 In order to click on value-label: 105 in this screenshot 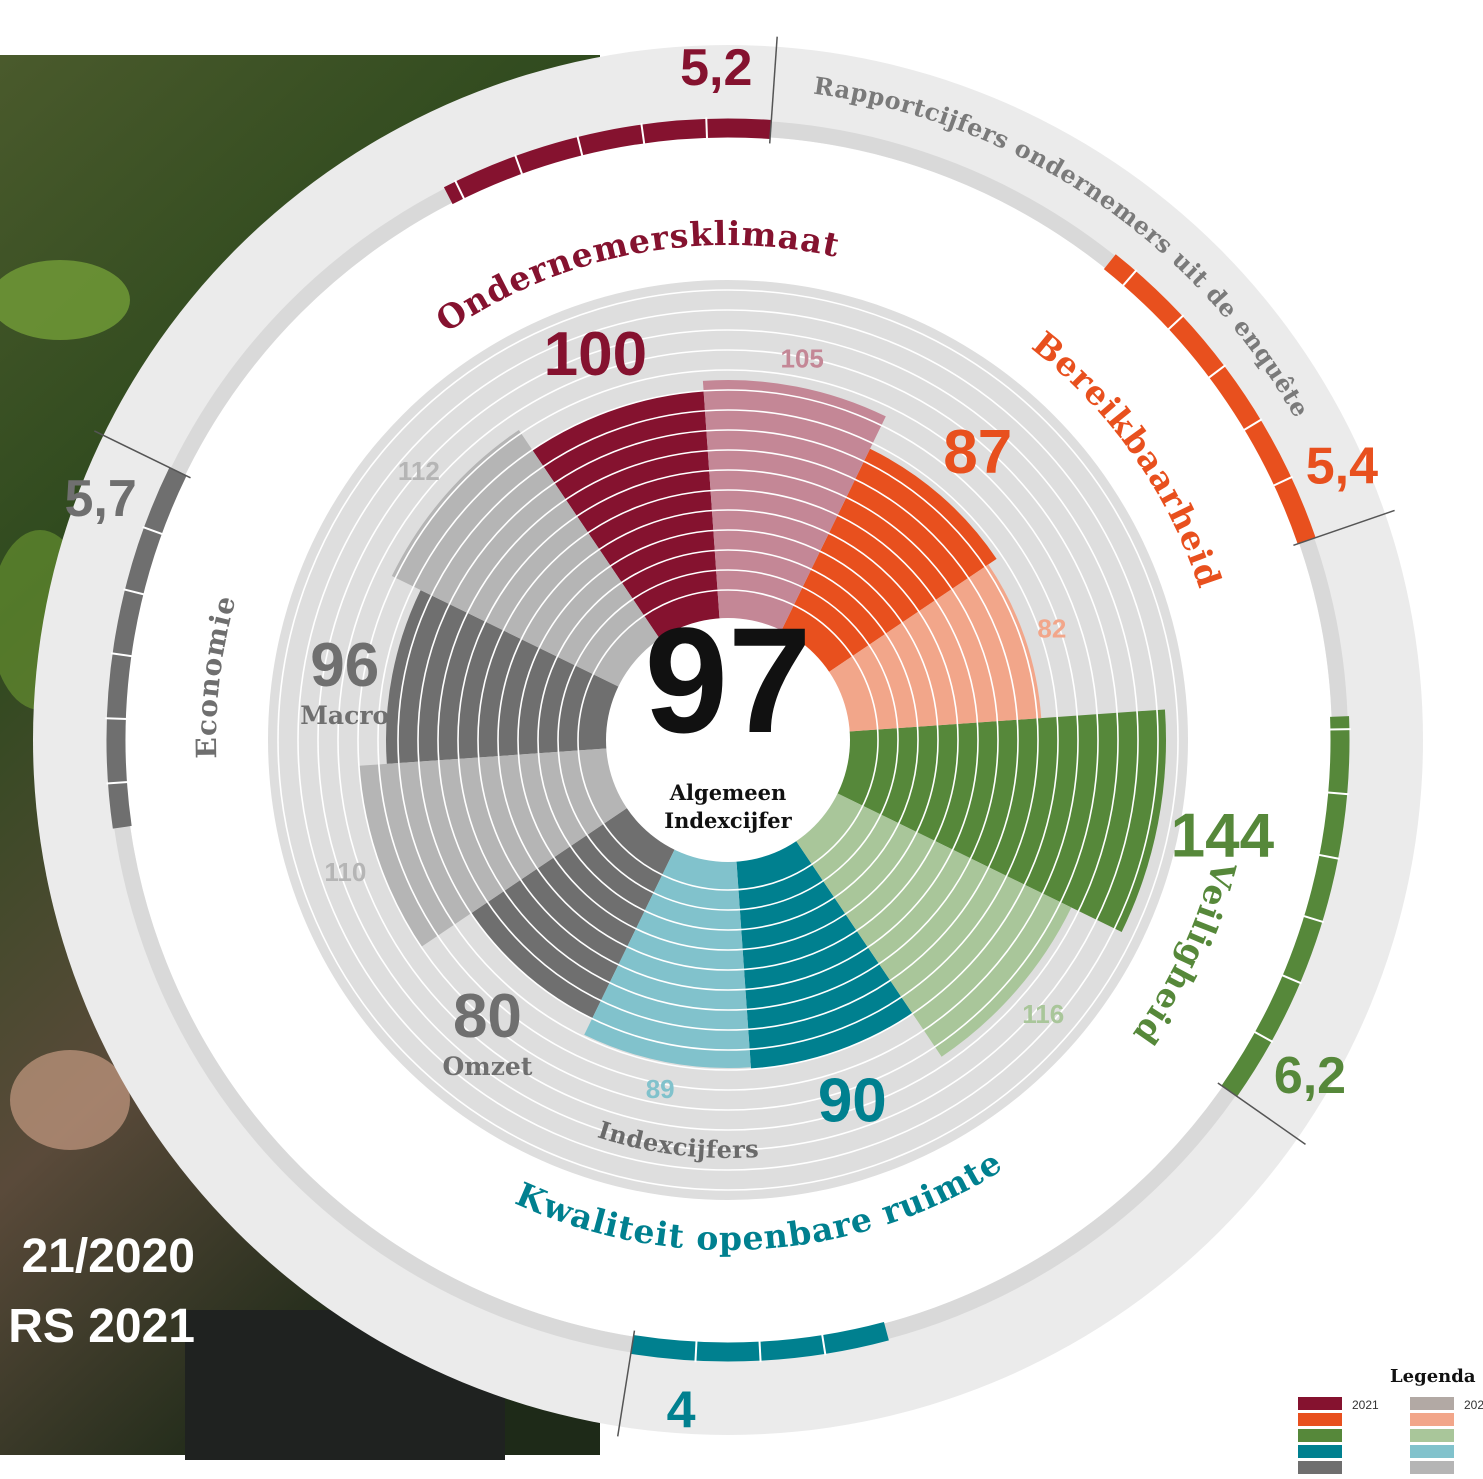, I will do `click(802, 358)`.